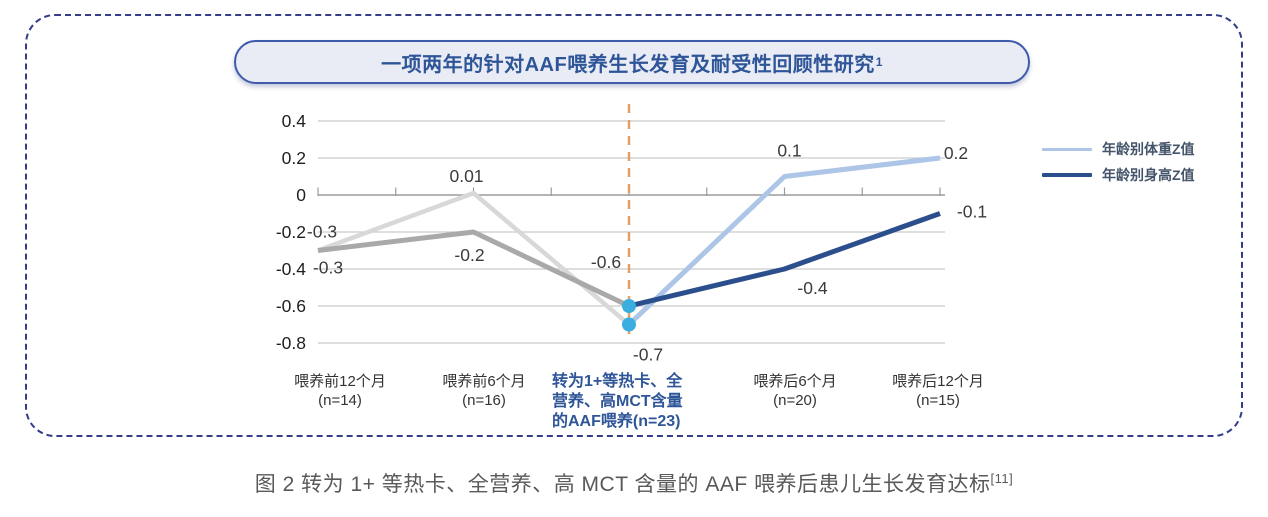  What do you see at coordinates (484, 400) in the screenshot?
I see `x-axis-label-line: (n=16)` at bounding box center [484, 400].